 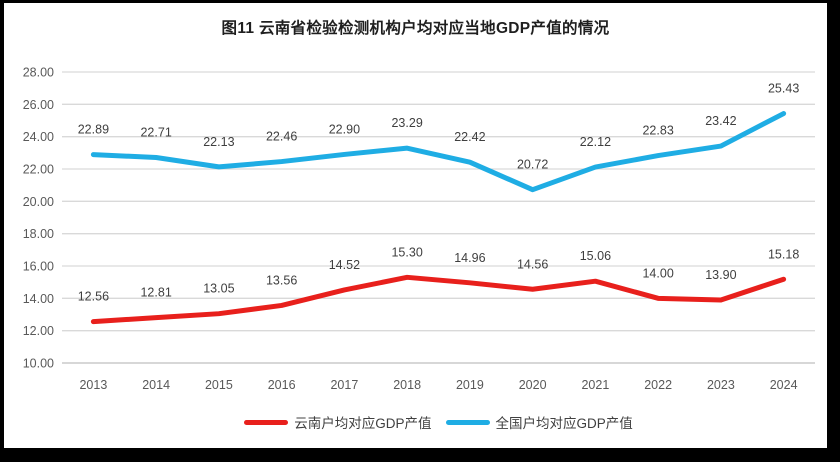 What do you see at coordinates (281, 137) in the screenshot?
I see `data-label-national: 22.46` at bounding box center [281, 137].